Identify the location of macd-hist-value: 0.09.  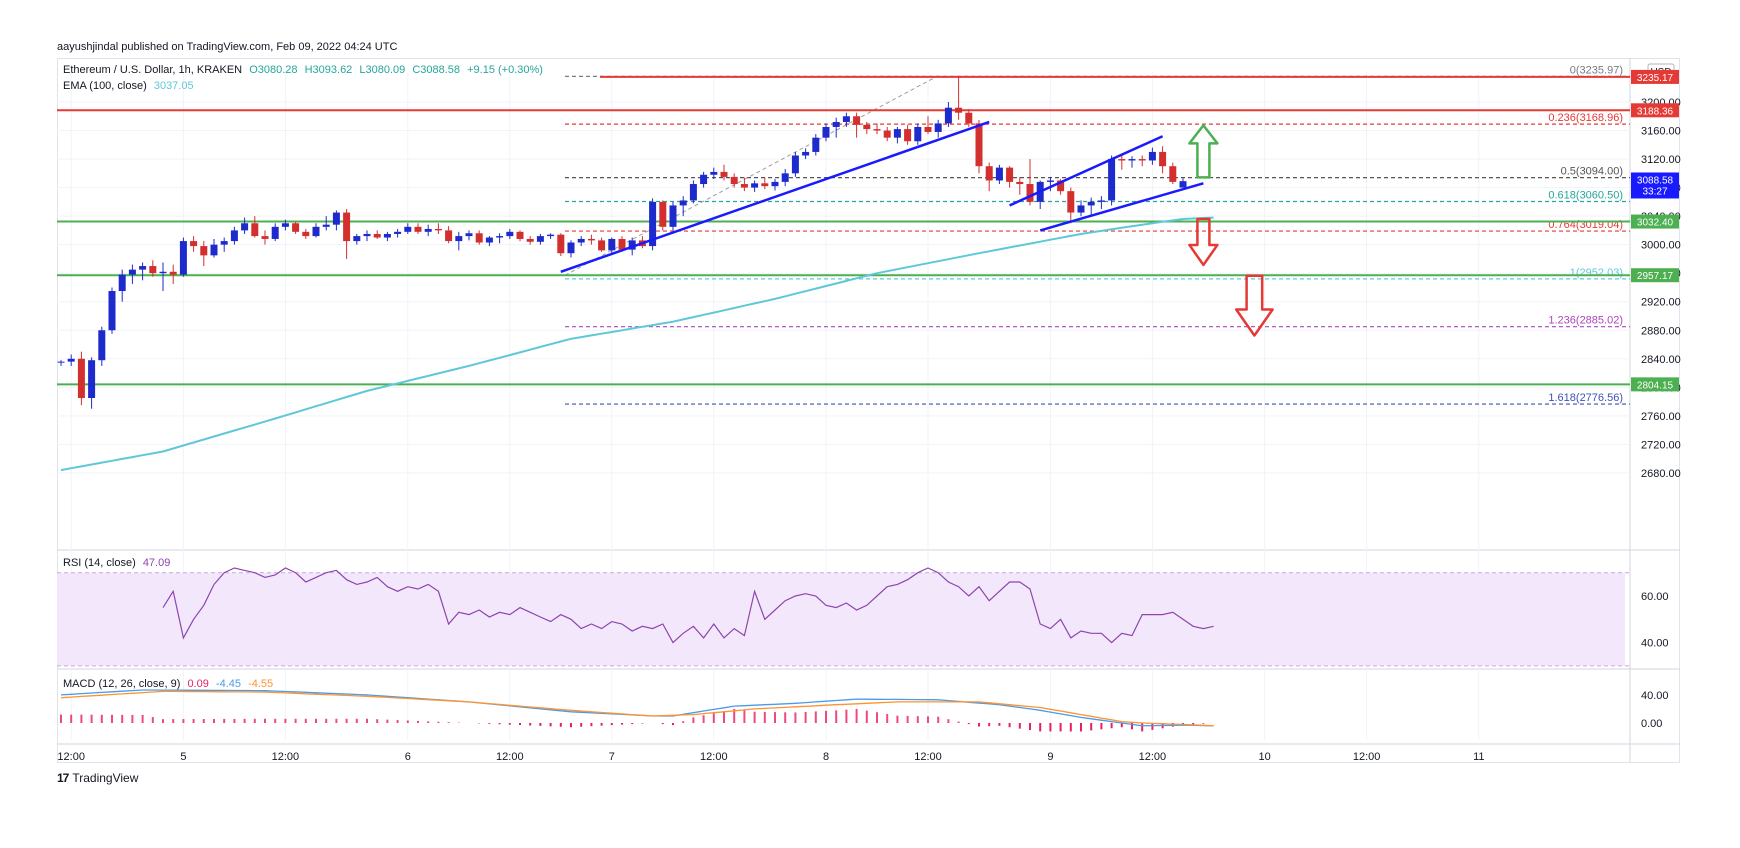
(198, 684).